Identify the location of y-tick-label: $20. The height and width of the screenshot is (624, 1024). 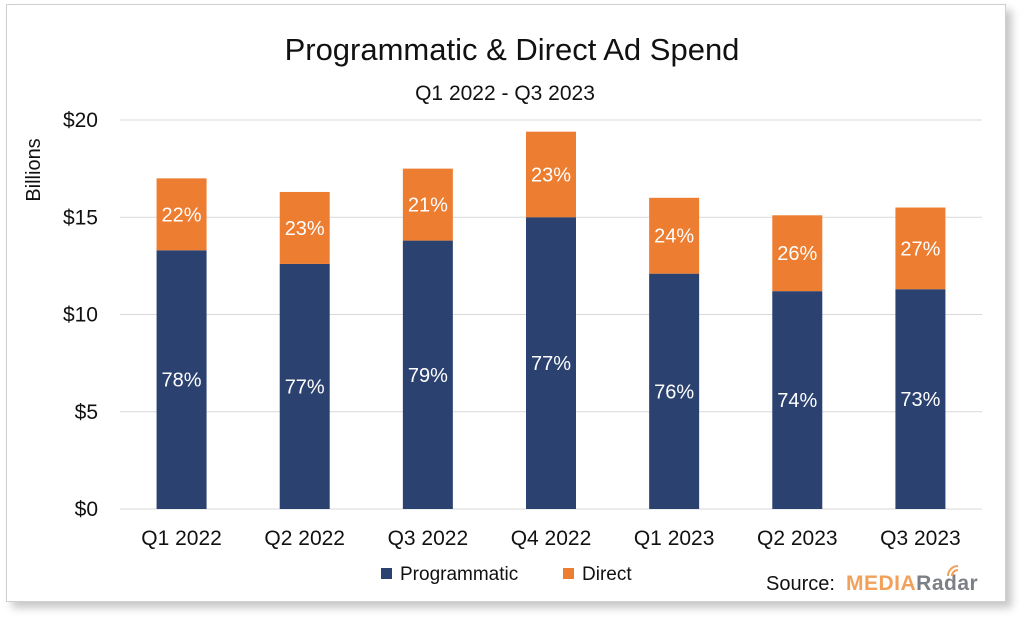
(80, 120).